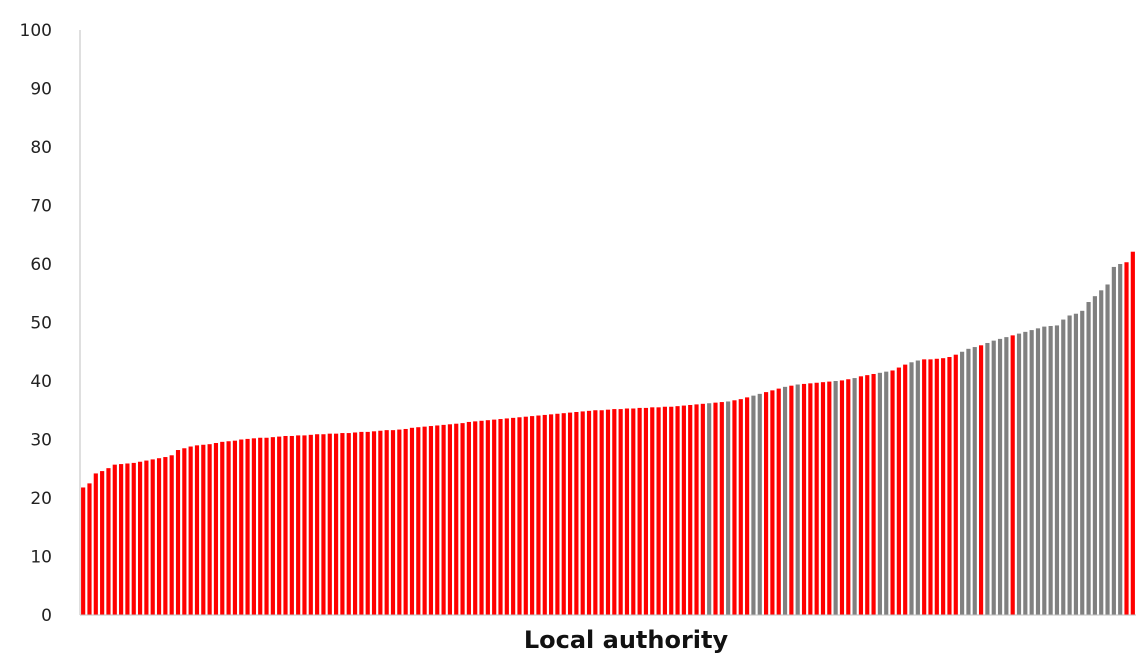 The image size is (1137, 659). Describe the element at coordinates (41, 499) in the screenshot. I see `y-tick-label: 20` at that location.